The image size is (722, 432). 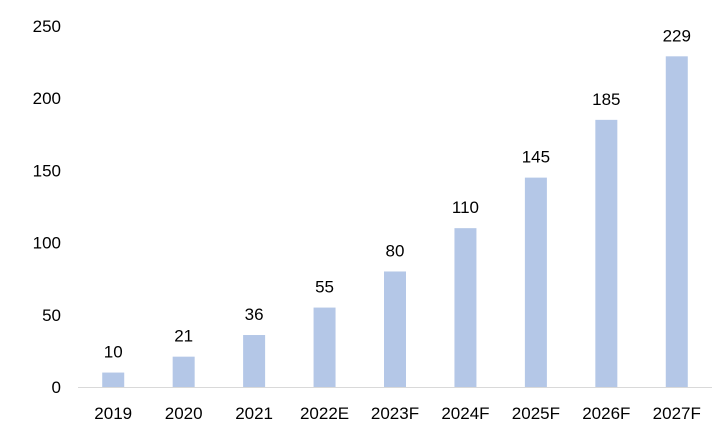 What do you see at coordinates (395, 413) in the screenshot?
I see `x-tick-label: 2023F` at bounding box center [395, 413].